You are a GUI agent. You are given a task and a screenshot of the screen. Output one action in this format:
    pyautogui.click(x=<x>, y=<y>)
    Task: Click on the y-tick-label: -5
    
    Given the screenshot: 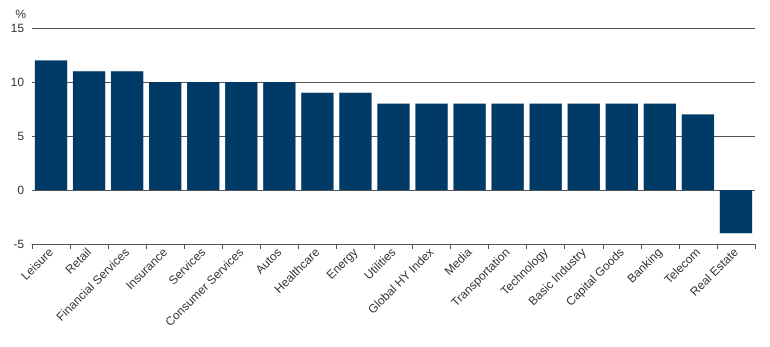 What is the action you would take?
    pyautogui.click(x=18, y=244)
    